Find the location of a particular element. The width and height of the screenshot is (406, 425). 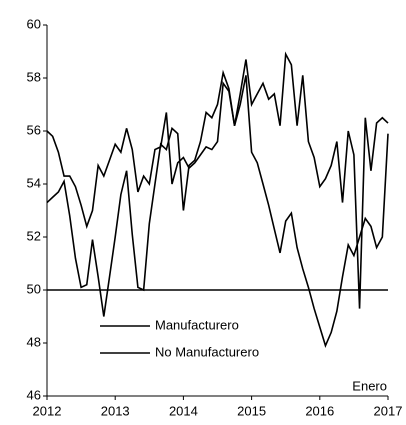

annotation: Enero is located at coordinates (369, 385).